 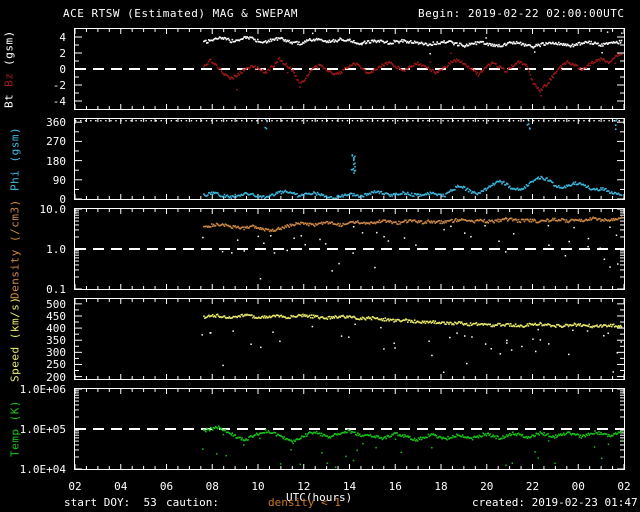 What do you see at coordinates (578, 486) in the screenshot?
I see `xtick-label: 00` at bounding box center [578, 486].